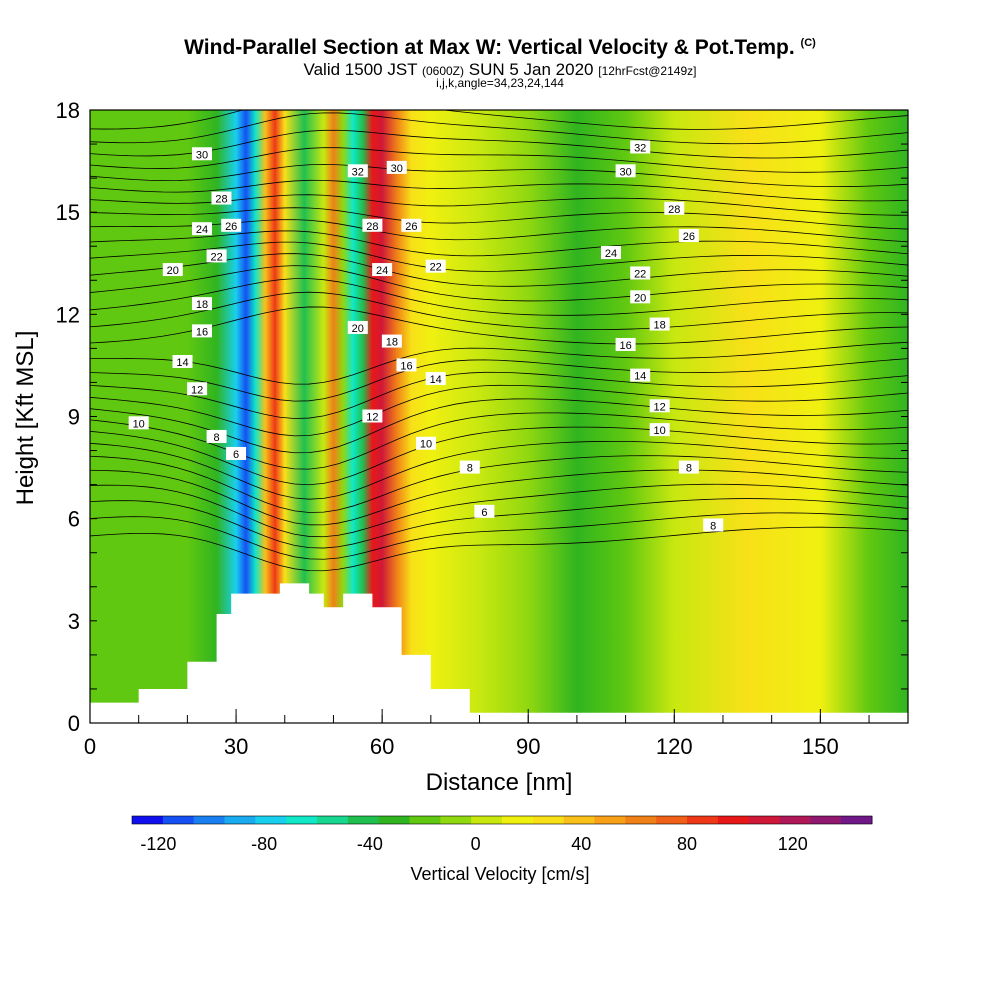 This screenshot has height=1000, width=1000. What do you see at coordinates (158, 844) in the screenshot?
I see `colorbar-tick-label: -120` at bounding box center [158, 844].